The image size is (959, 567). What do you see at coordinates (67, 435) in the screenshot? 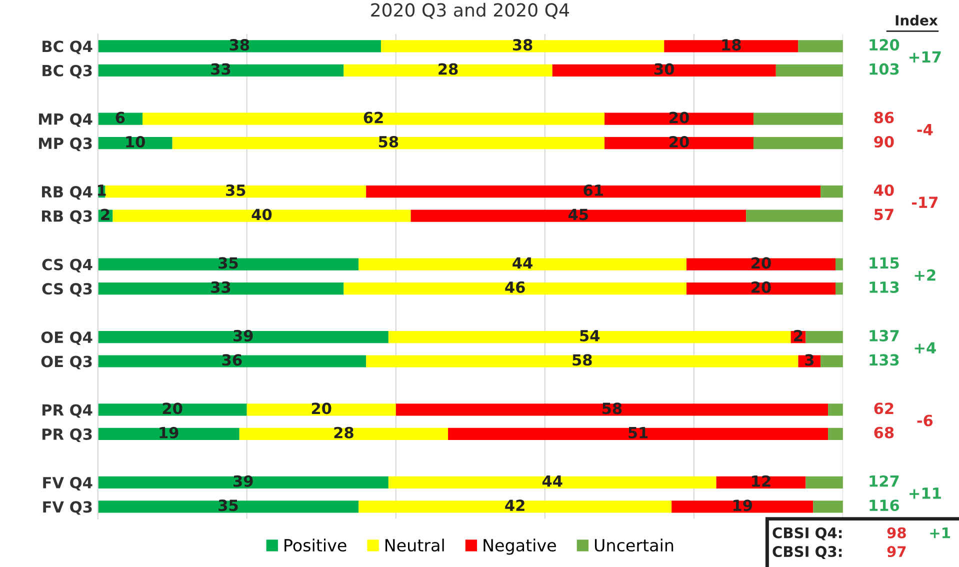
I see `y-tick-label: PR Q3` at bounding box center [67, 435].